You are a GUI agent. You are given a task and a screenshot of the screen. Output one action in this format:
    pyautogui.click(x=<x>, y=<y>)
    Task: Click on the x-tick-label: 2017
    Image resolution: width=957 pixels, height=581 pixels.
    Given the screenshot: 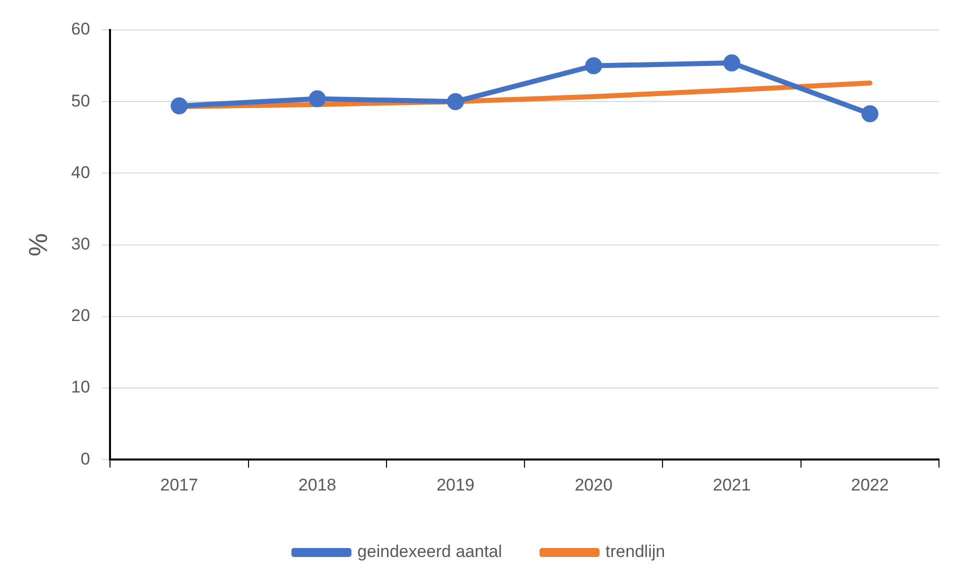 What is the action you would take?
    pyautogui.click(x=179, y=484)
    